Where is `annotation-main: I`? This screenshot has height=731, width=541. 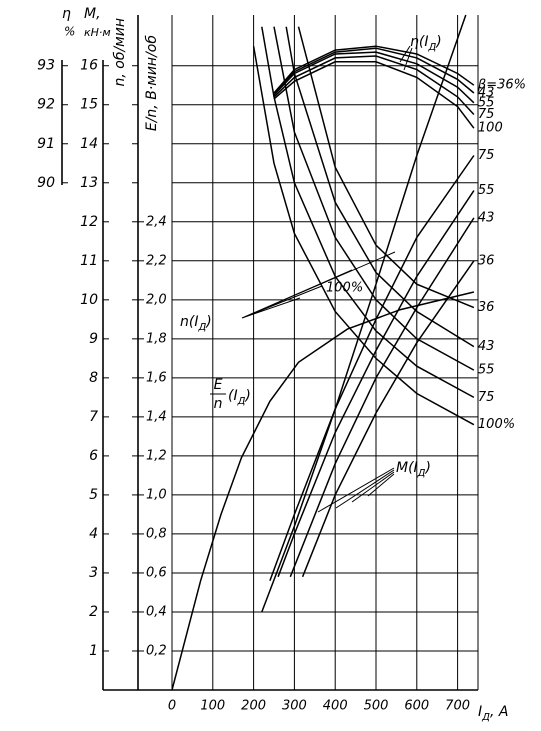
annotation-main: I is located at coordinates (480, 712).